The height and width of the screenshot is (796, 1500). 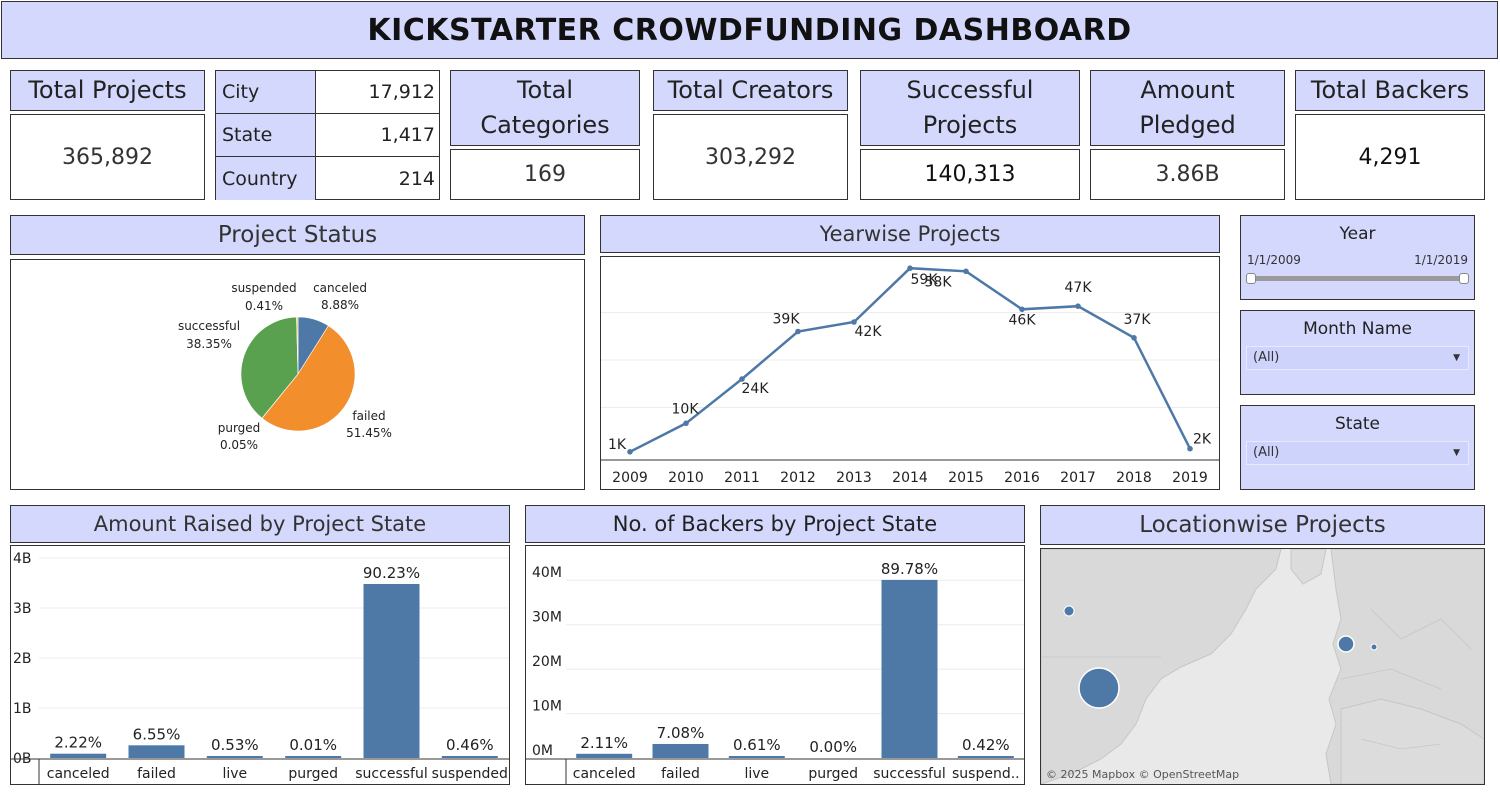 I want to click on bar-data-label: 90.23%, so click(x=391, y=573).